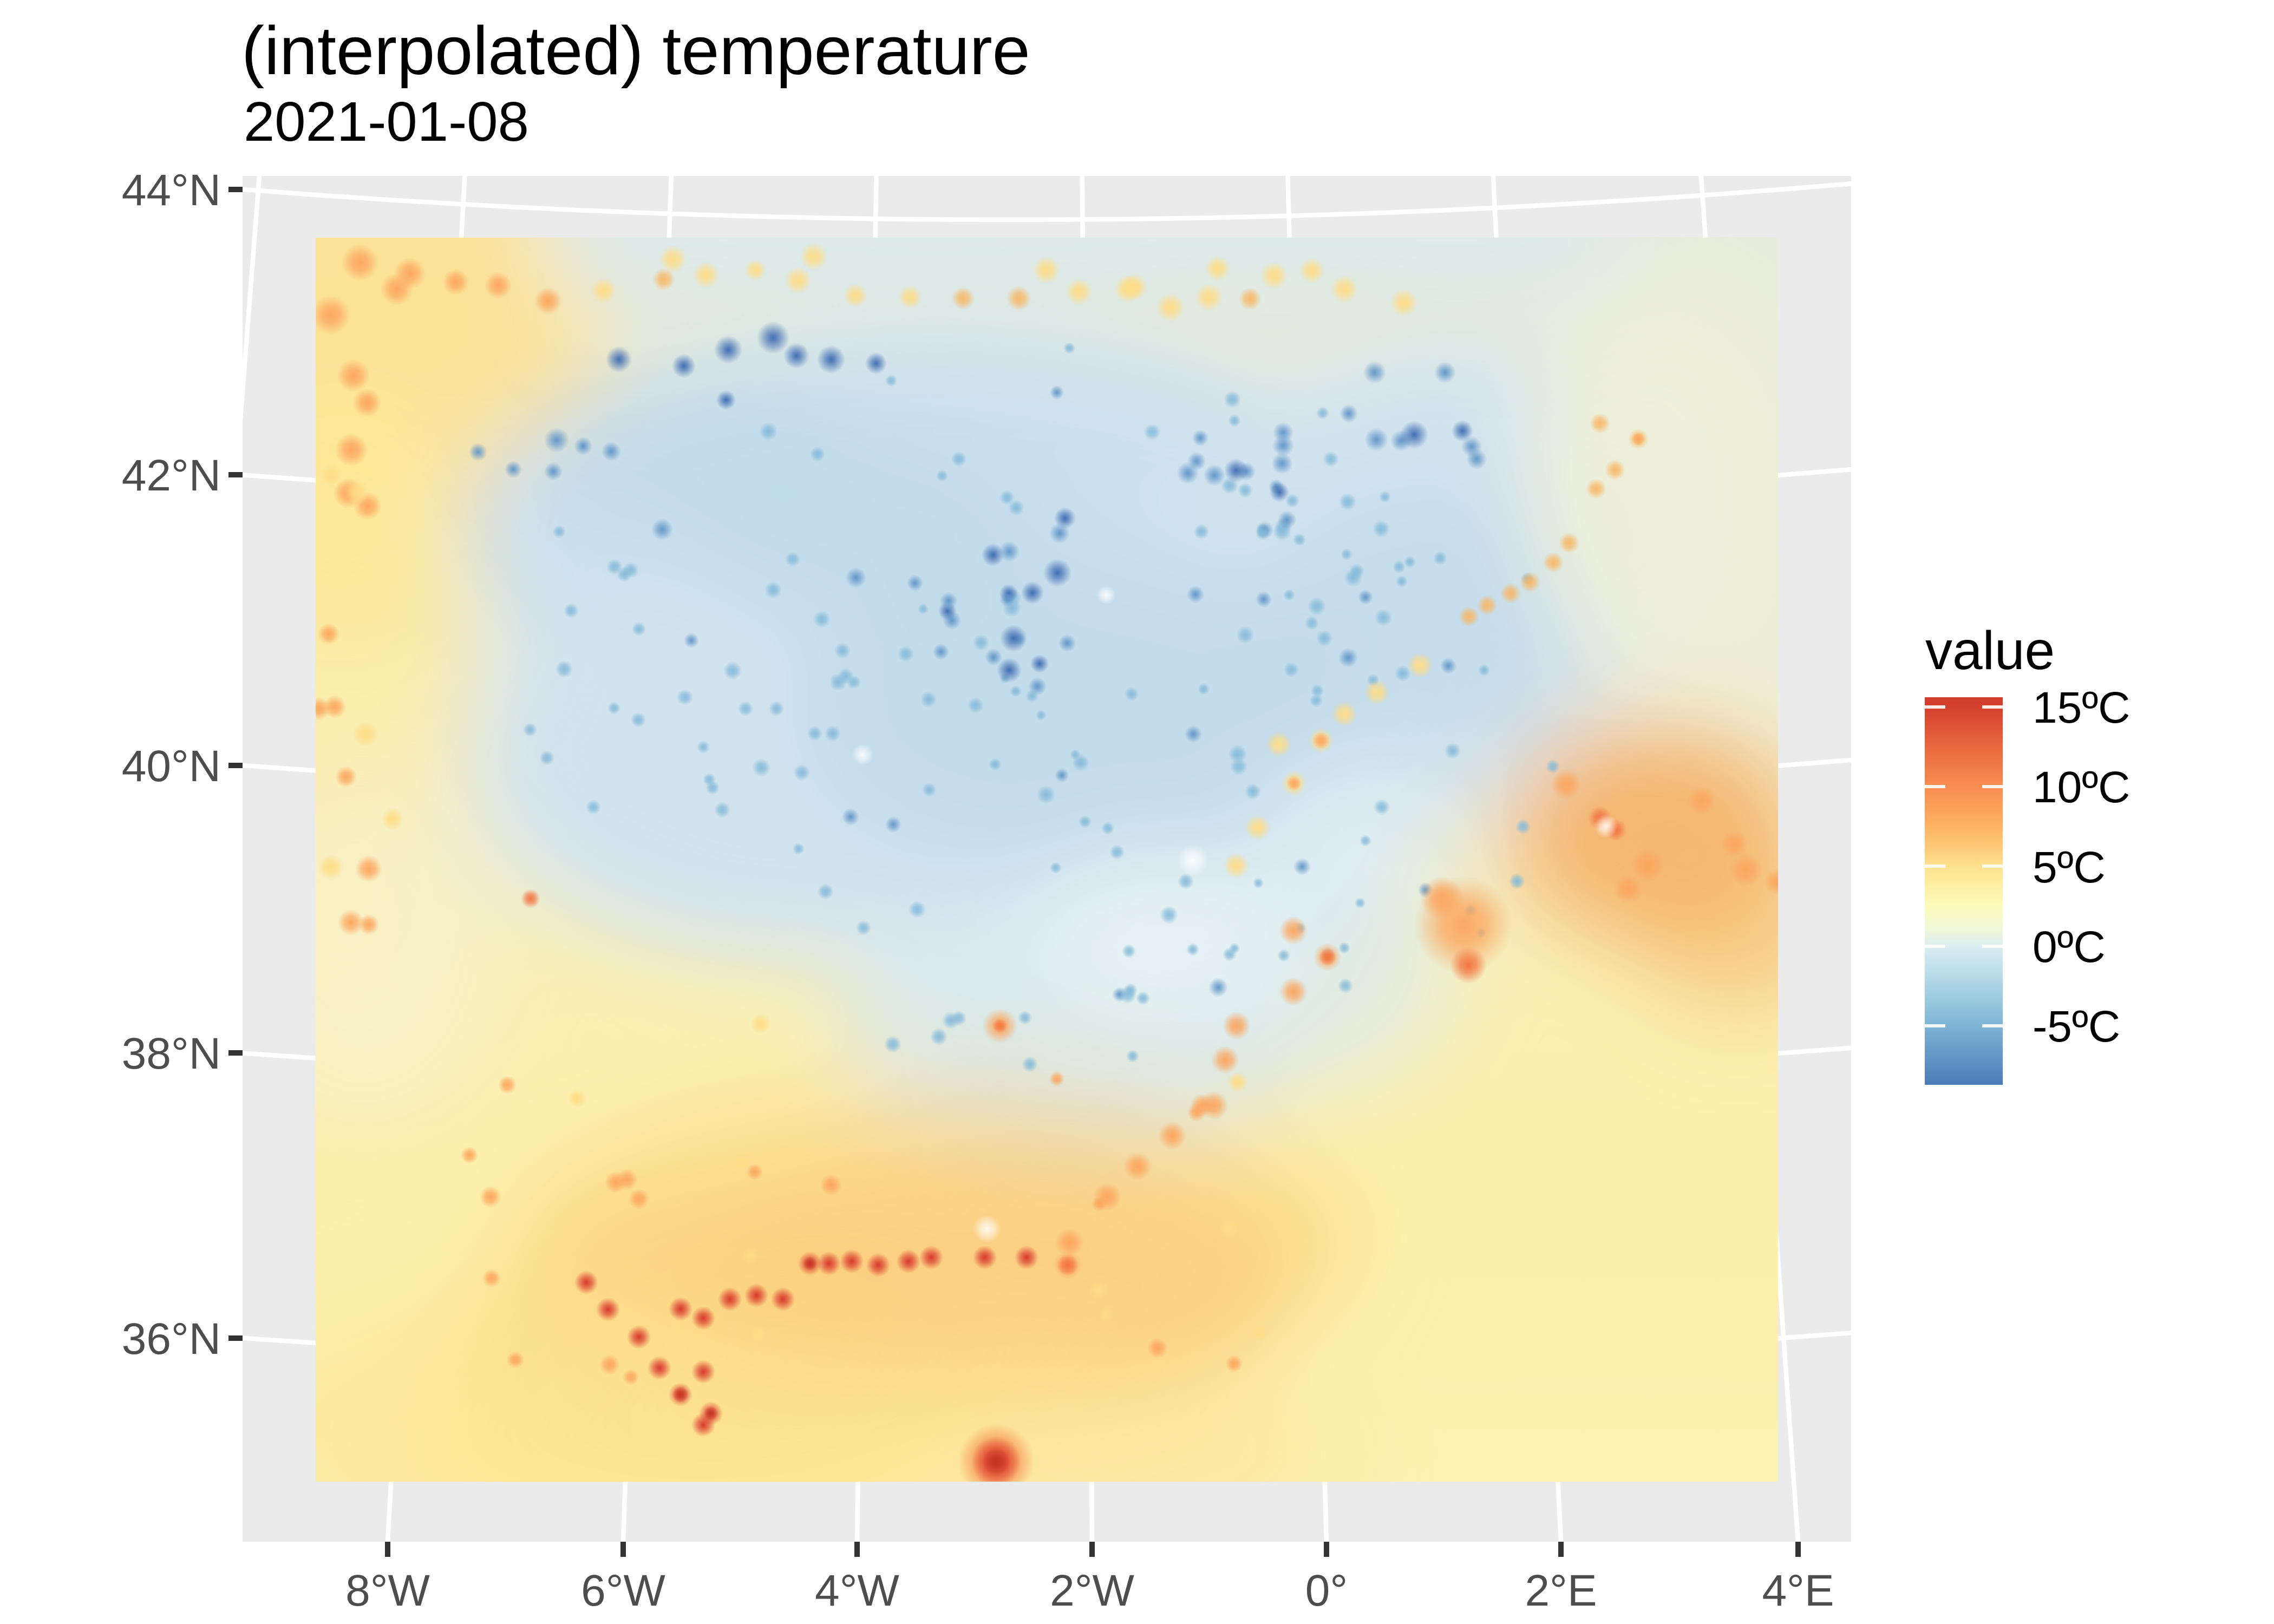 The width and height of the screenshot is (2274, 1624). I want to click on svg-text: 5ºC, so click(2070, 868).